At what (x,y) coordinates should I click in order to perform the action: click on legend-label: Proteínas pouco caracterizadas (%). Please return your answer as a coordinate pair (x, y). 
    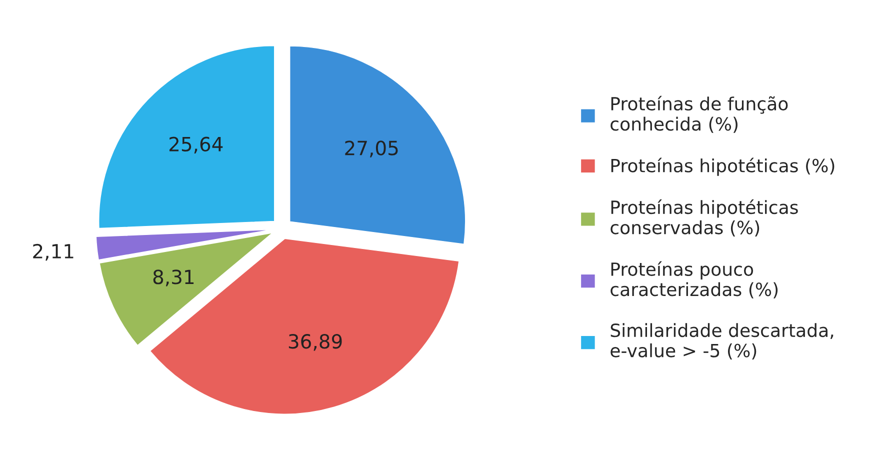
    Looking at the image, I should click on (694, 279).